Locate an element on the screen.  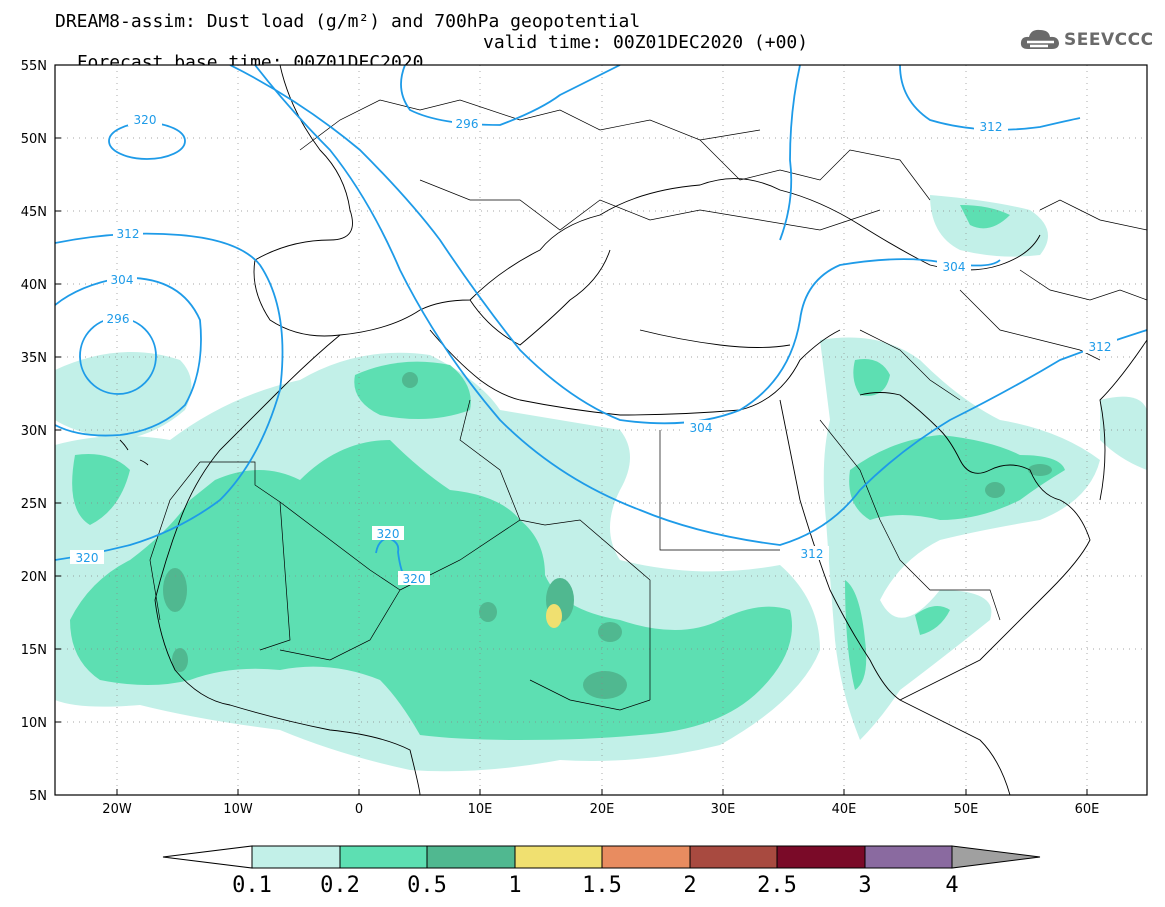
lat-label: 40N is located at coordinates (34, 285).